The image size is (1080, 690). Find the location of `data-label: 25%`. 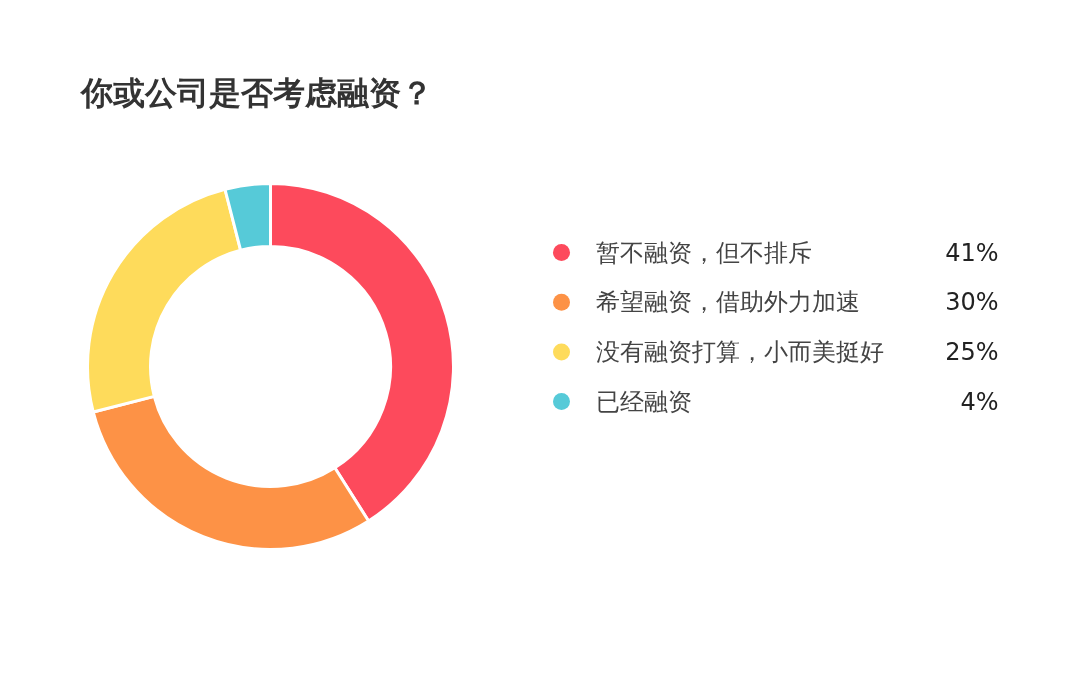

data-label: 25% is located at coordinates (972, 351).